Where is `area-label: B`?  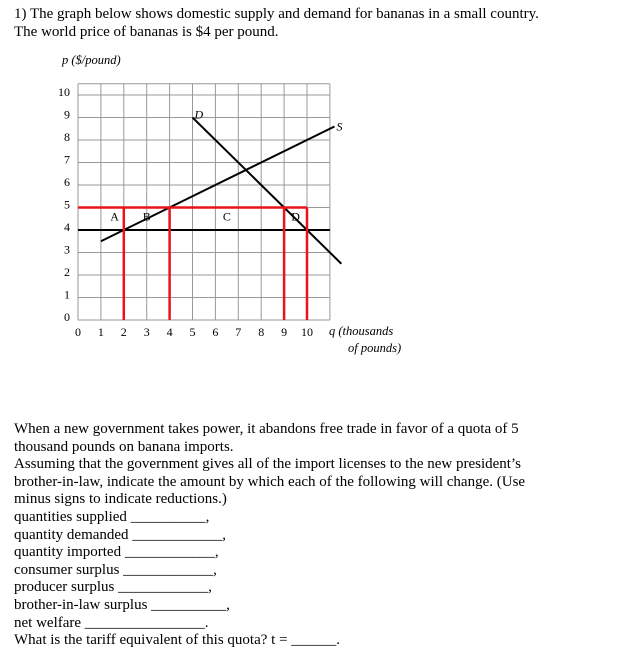
area-label: B is located at coordinates (147, 217).